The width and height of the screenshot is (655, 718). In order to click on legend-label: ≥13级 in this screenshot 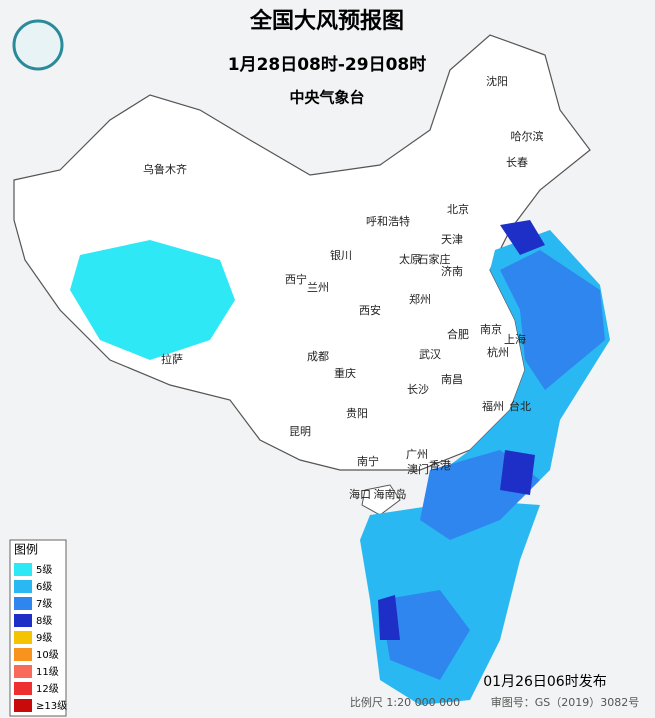, I will do `click(51, 706)`.